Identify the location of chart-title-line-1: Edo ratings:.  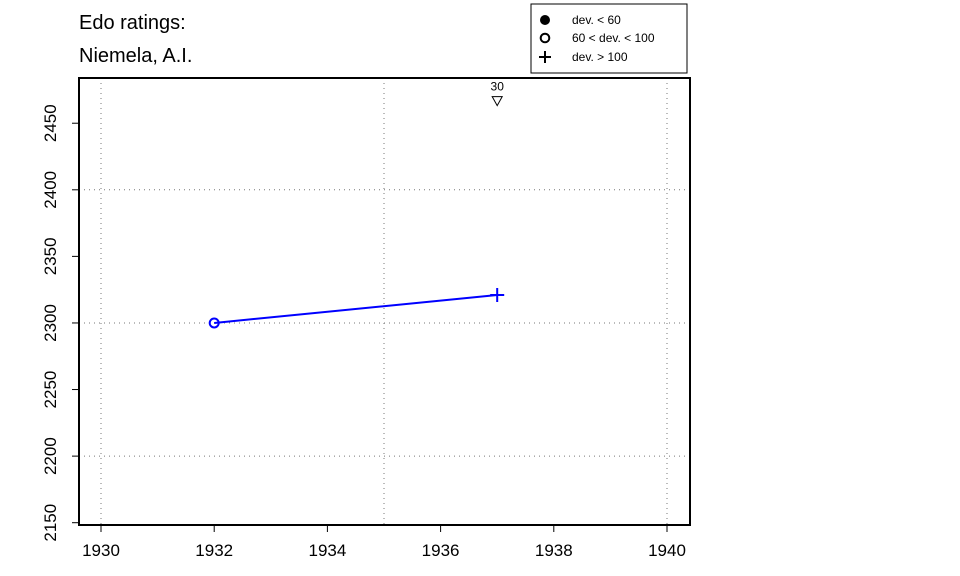
(132, 23).